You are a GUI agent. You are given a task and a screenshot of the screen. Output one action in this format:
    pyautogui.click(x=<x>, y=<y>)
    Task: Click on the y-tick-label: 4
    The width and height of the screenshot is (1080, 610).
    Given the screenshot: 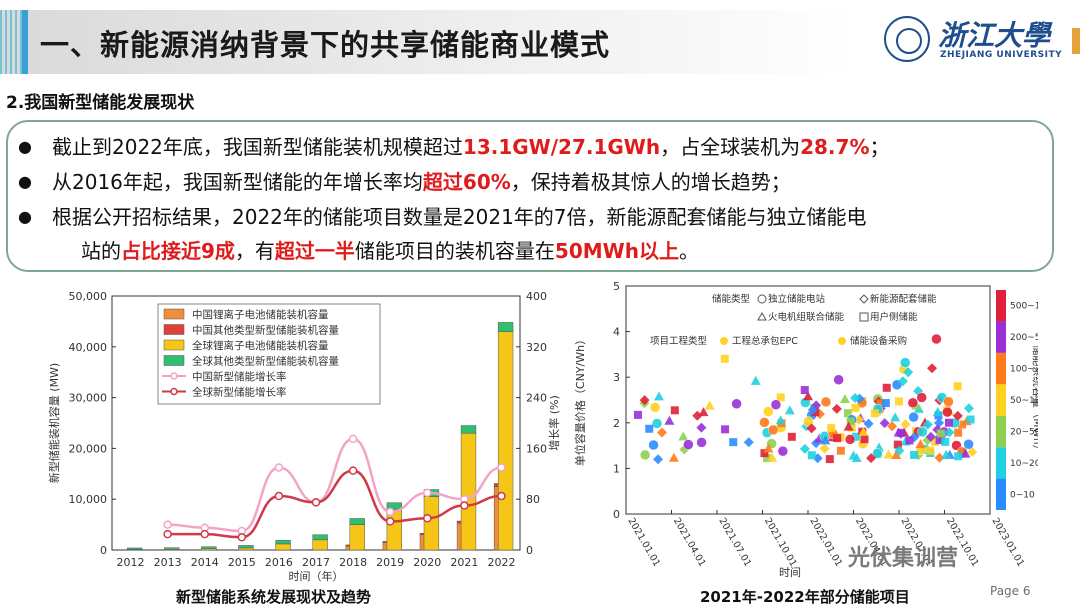 What is the action you would take?
    pyautogui.click(x=616, y=332)
    